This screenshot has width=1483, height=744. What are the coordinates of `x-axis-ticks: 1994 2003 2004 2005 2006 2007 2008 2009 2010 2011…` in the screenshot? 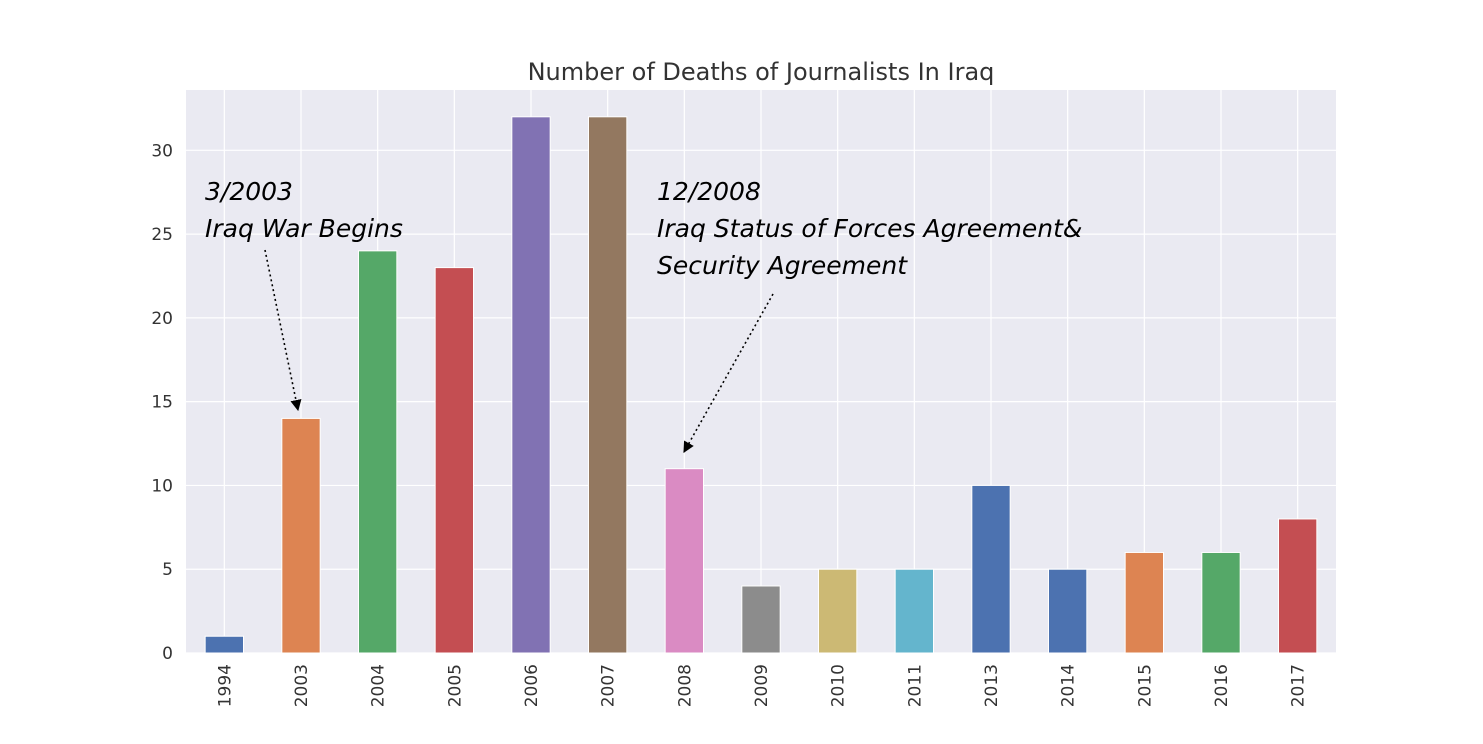 It's located at (761, 685).